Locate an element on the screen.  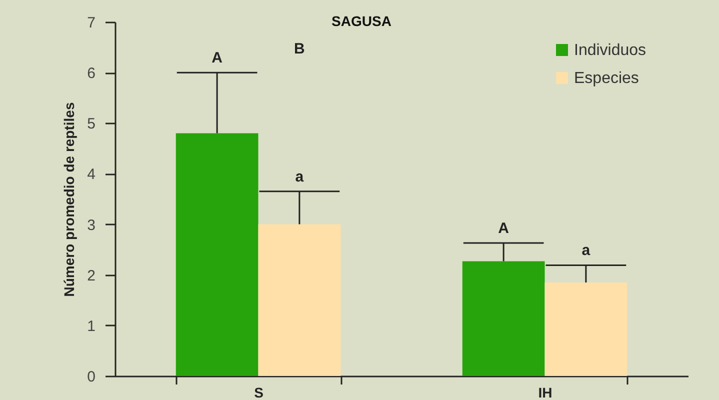
y-tick-label: 2 is located at coordinates (91, 275).